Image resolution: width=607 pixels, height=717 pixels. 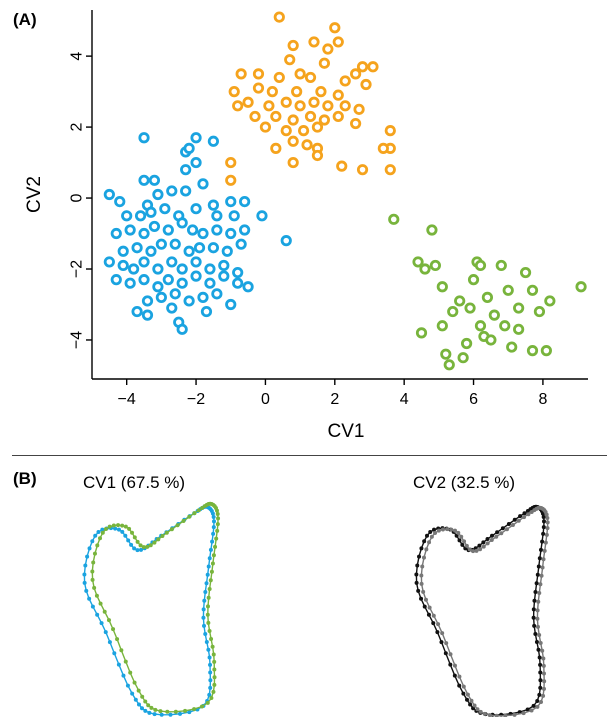 I want to click on cv1-outline-b-line, so click(x=155, y=607).